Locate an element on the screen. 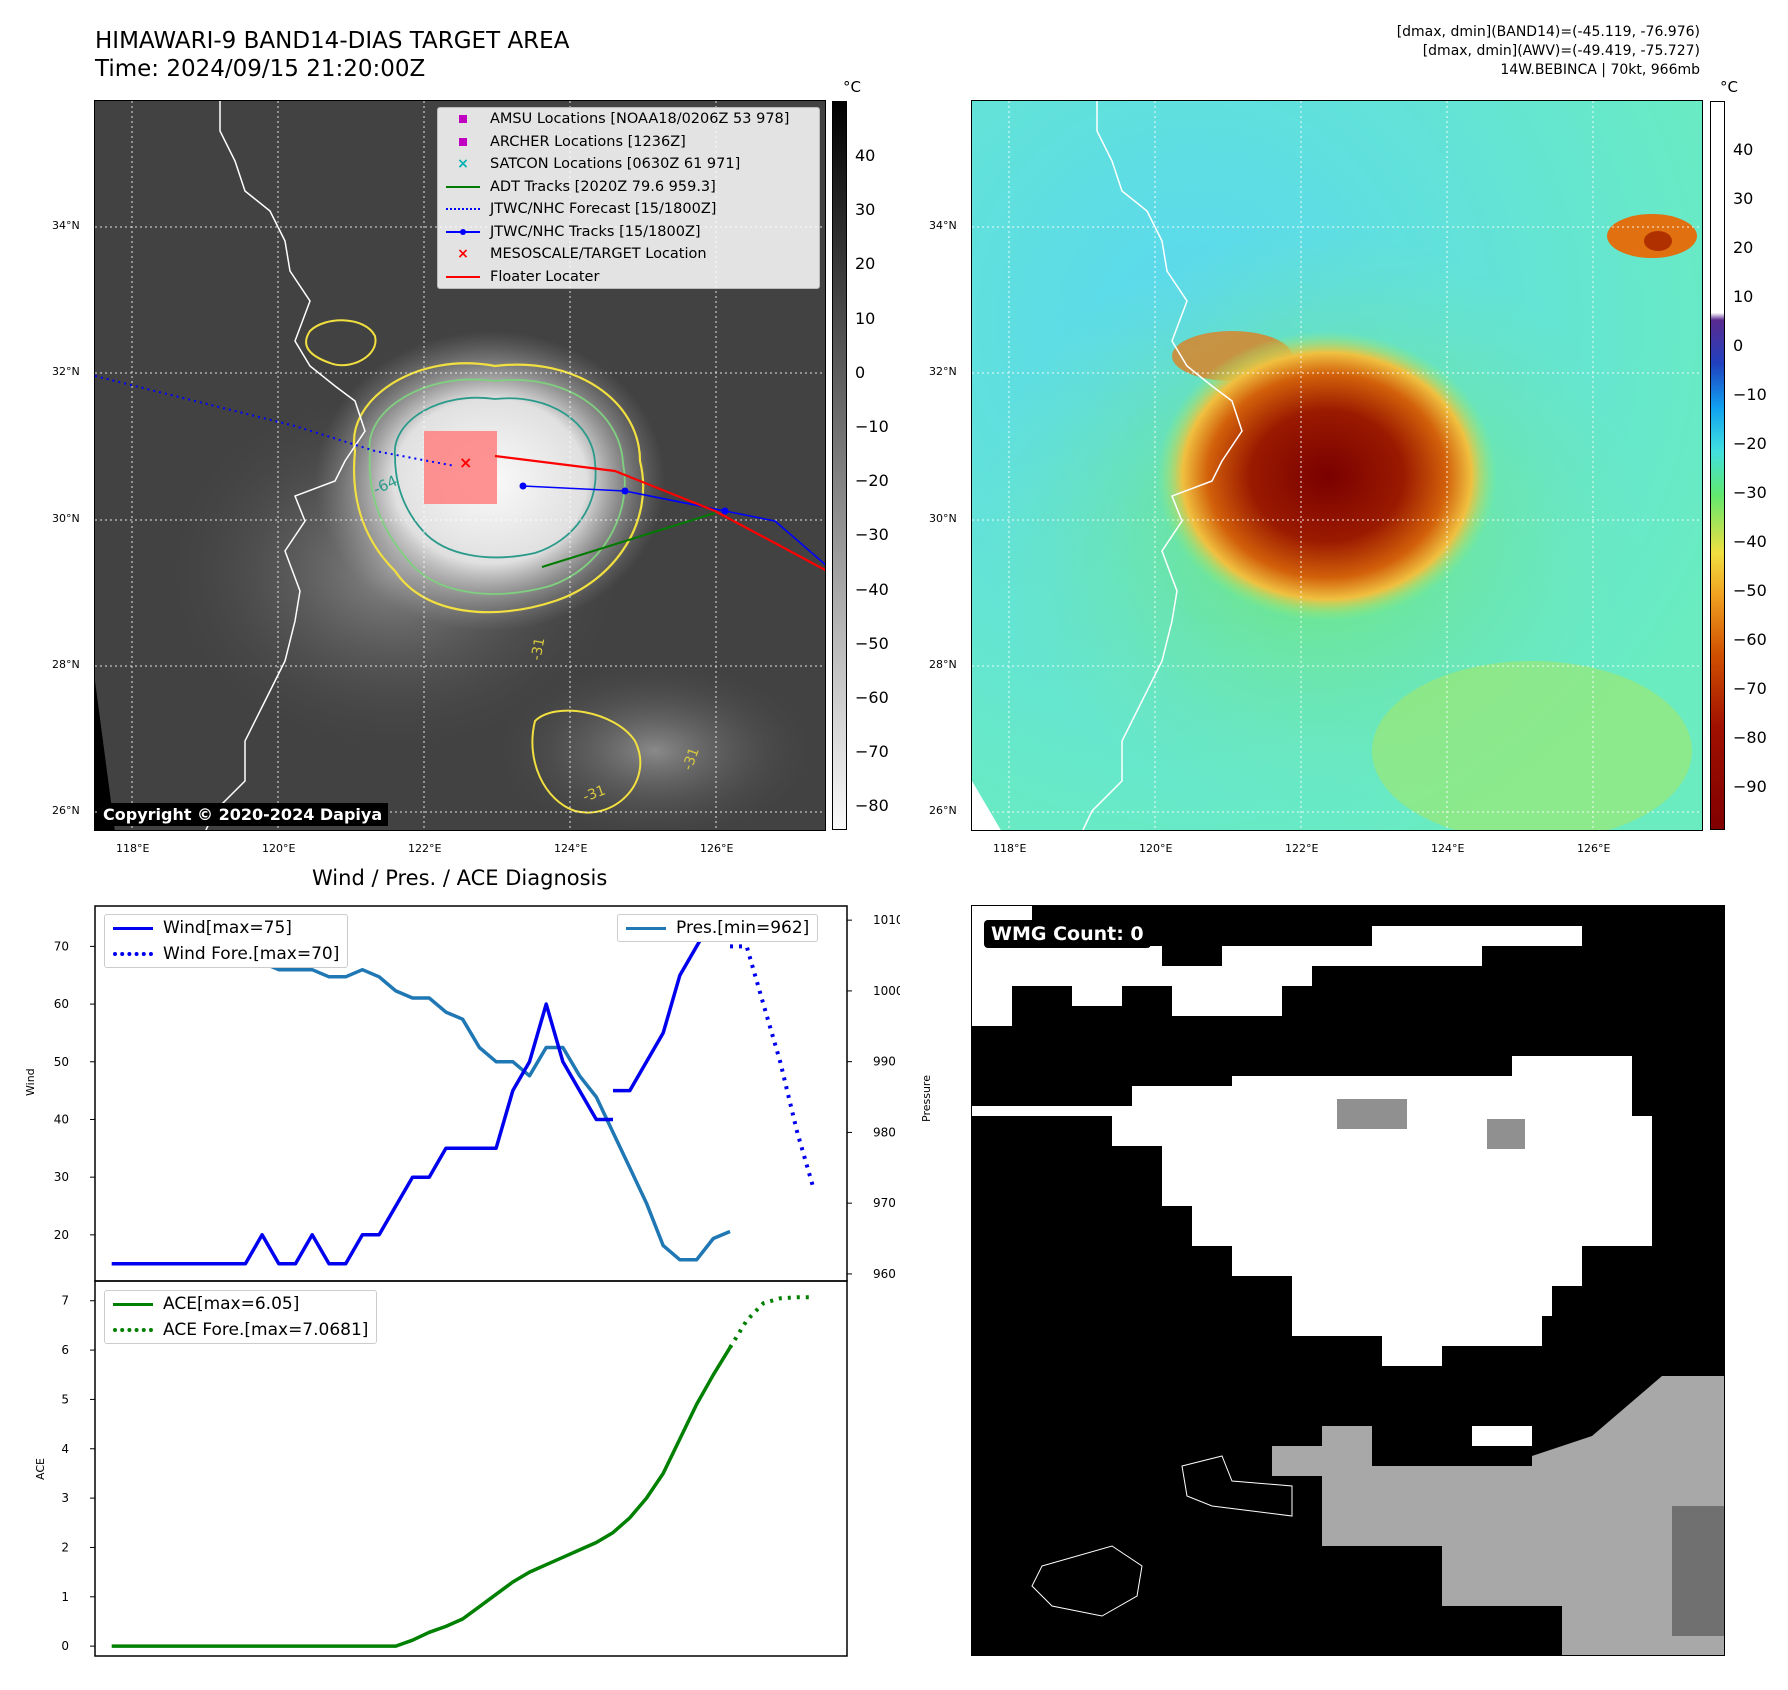  colorbar-left-tick: −40 is located at coordinates (872, 589).